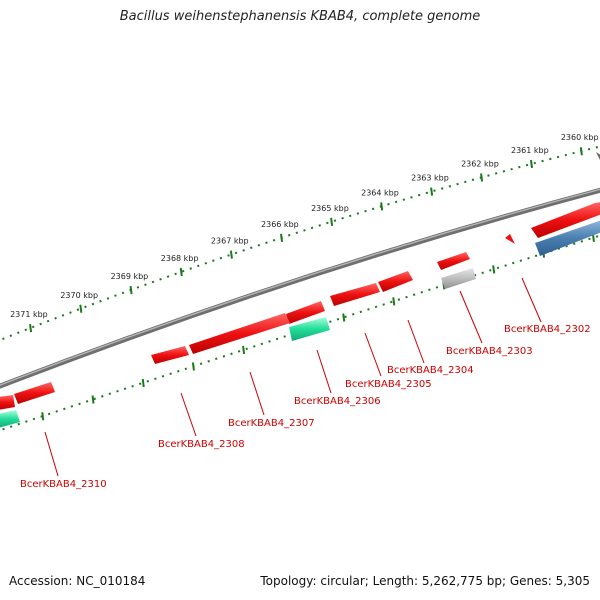 The image size is (600, 600). Describe the element at coordinates (580, 137) in the screenshot. I see `tick-label: 2360 kbp` at that location.